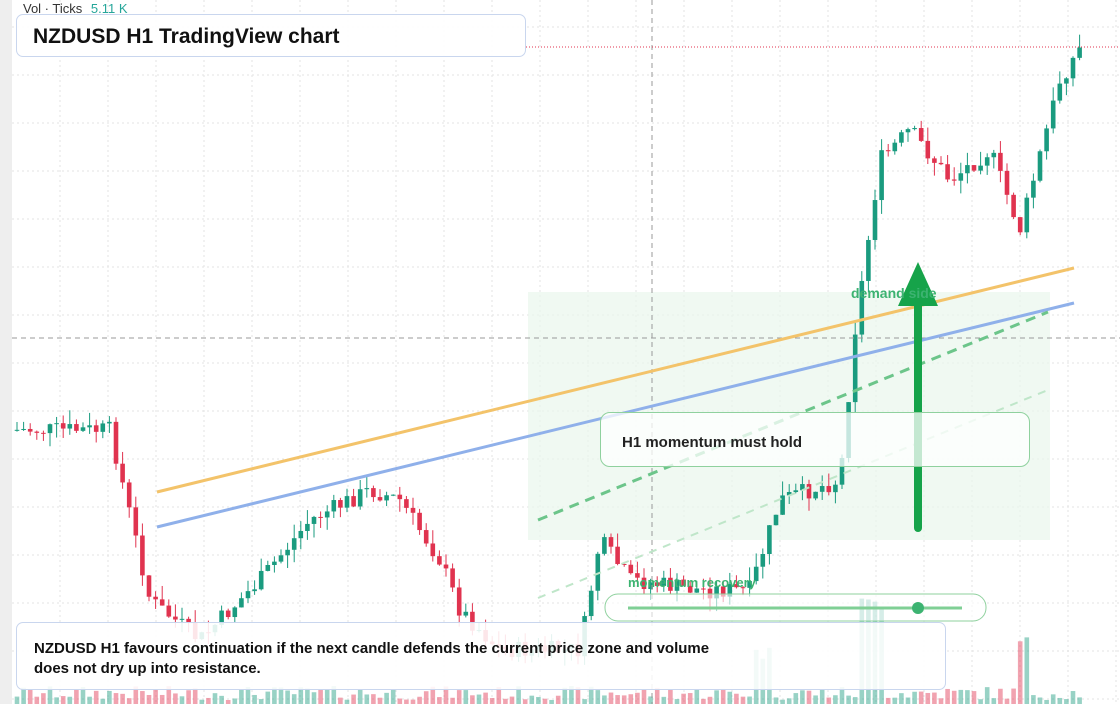 This screenshot has height=704, width=1120. What do you see at coordinates (918, 284) in the screenshot?
I see `arrow-head` at bounding box center [918, 284].